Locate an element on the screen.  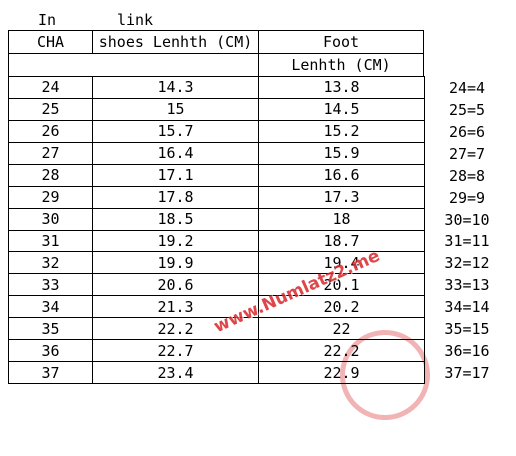
foot-length-cell: 14.5 is located at coordinates (341, 109).